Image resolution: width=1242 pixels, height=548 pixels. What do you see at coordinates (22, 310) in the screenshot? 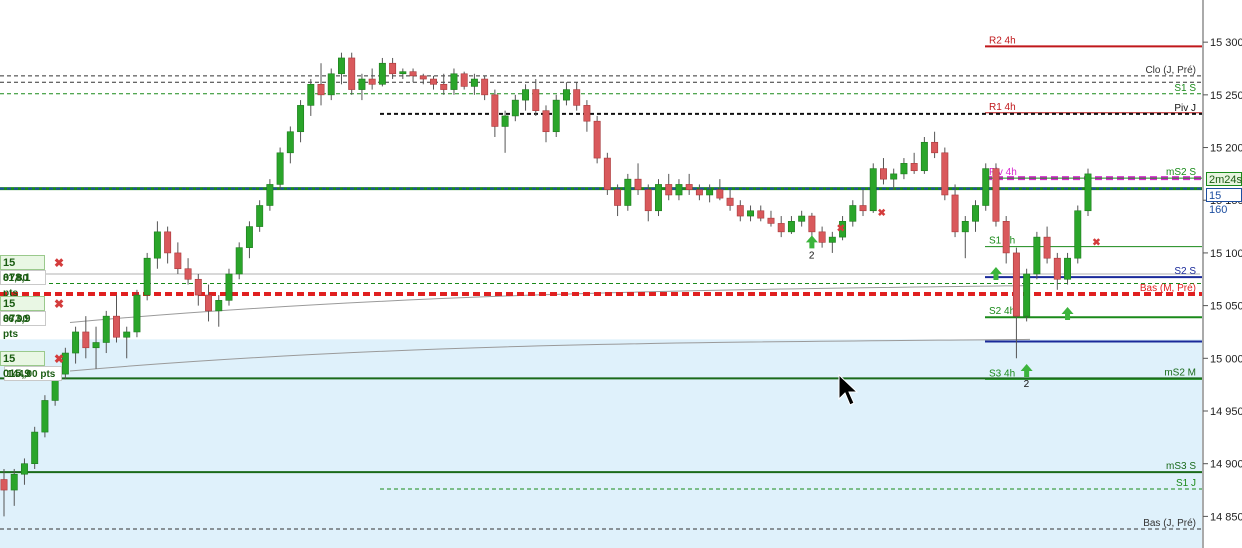
I see `order-price: 15 073,9` at bounding box center [22, 310].